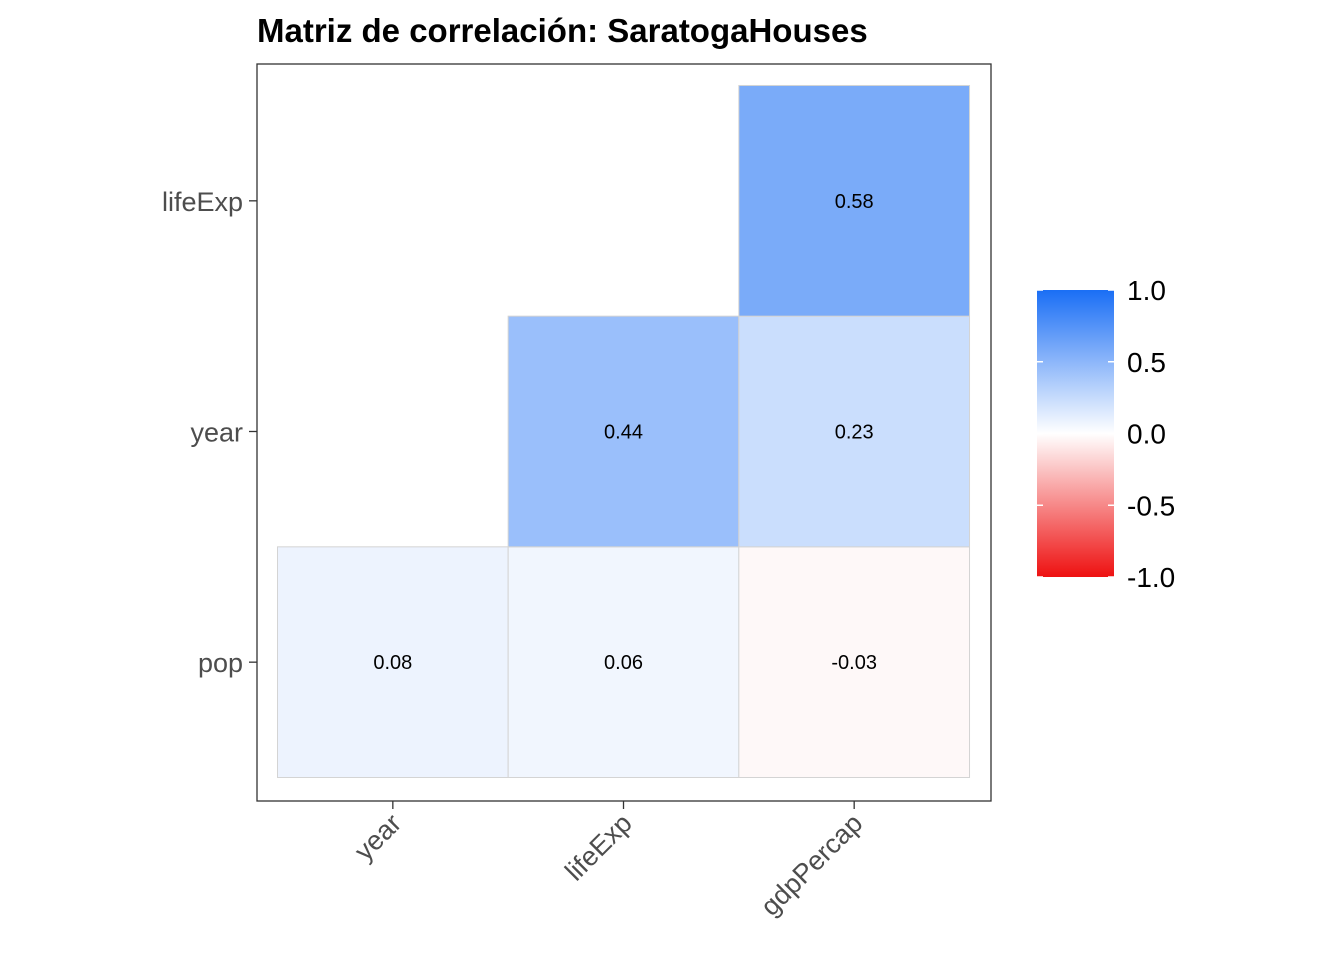 Image resolution: width=1344 pixels, height=960 pixels. Describe the element at coordinates (1146, 362) in the screenshot. I see `legend-tick-label: 0.5` at that location.